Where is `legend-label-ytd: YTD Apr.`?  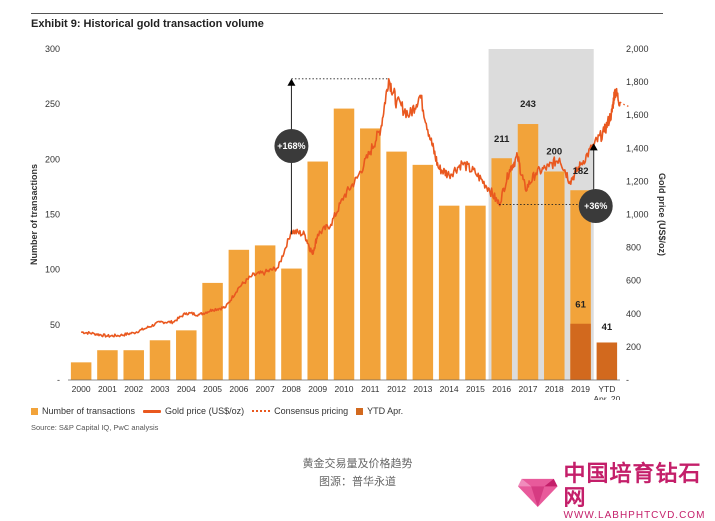 legend-label-ytd: YTD Apr. is located at coordinates (385, 411).